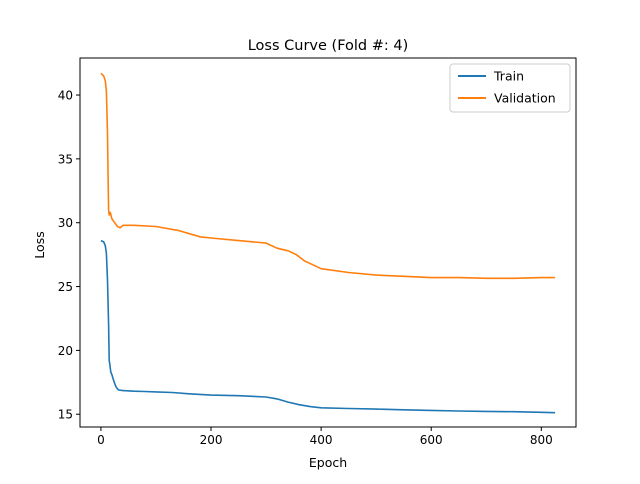  What do you see at coordinates (65, 159) in the screenshot?
I see `y-tick-label: 35` at bounding box center [65, 159].